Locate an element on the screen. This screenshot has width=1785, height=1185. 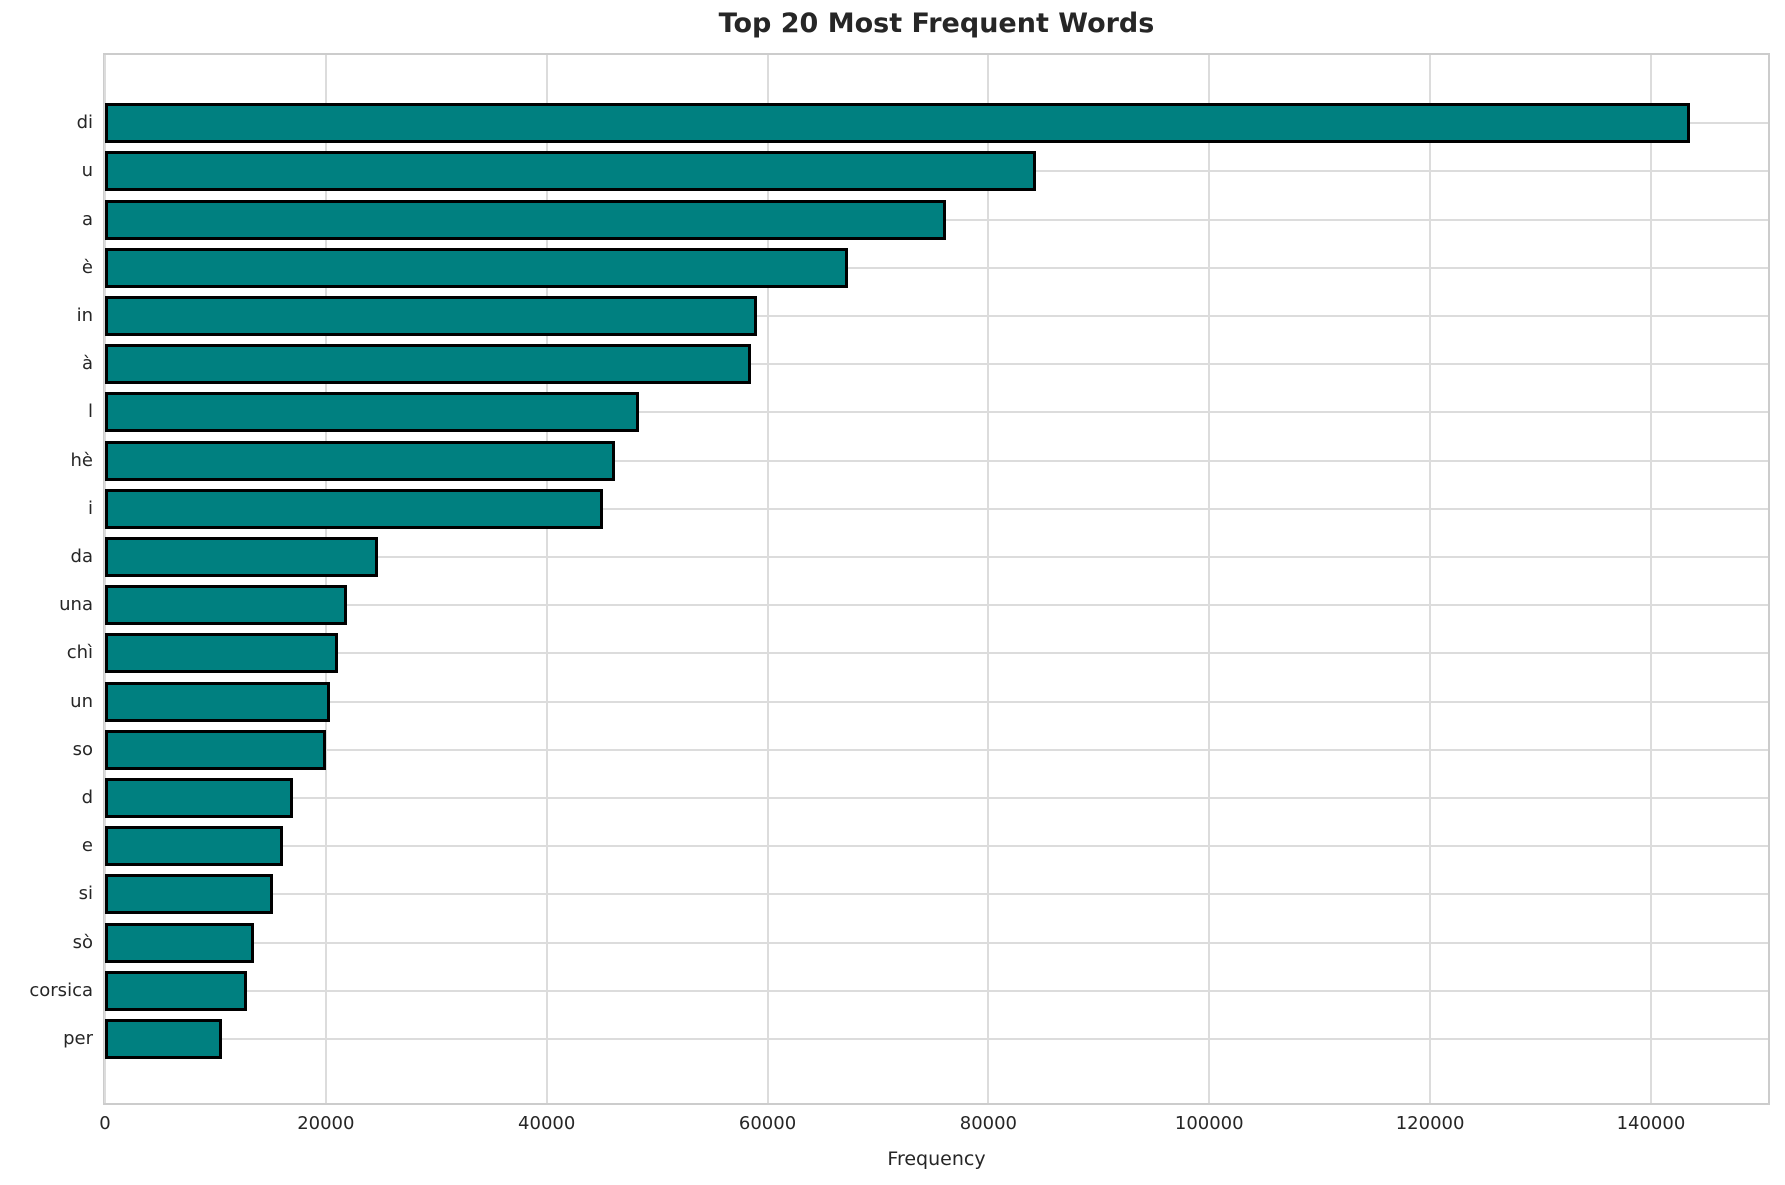
bar-da is located at coordinates (241, 556).